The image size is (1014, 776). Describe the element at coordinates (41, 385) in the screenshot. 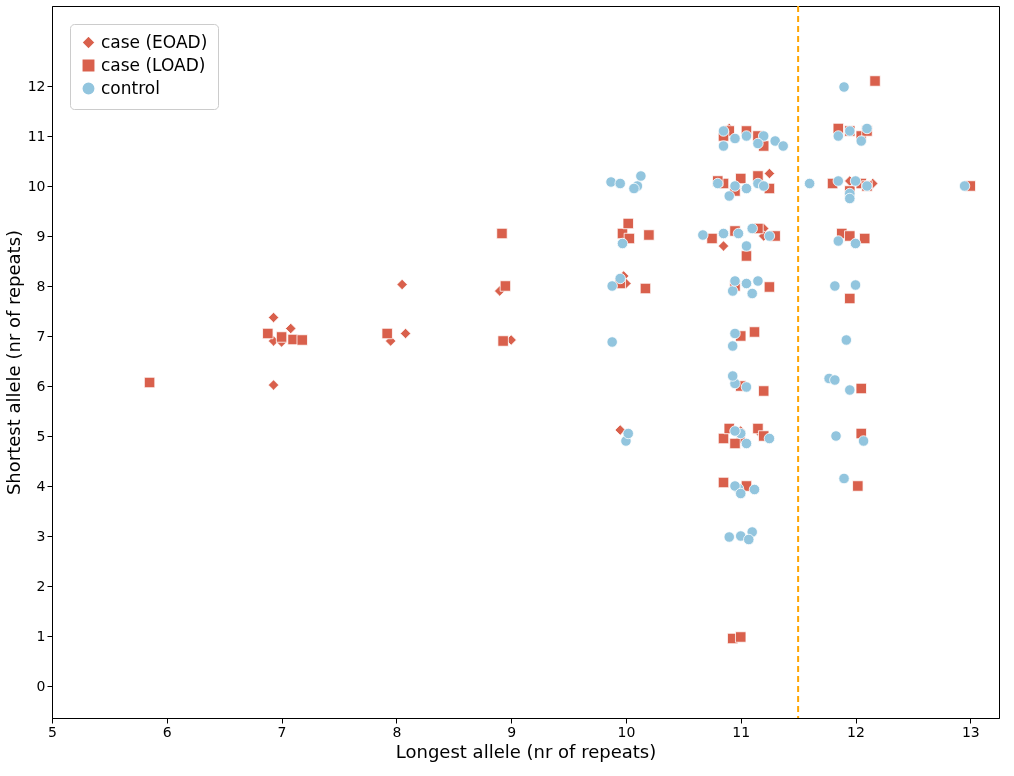

I see `y-tick-label: 6` at that location.